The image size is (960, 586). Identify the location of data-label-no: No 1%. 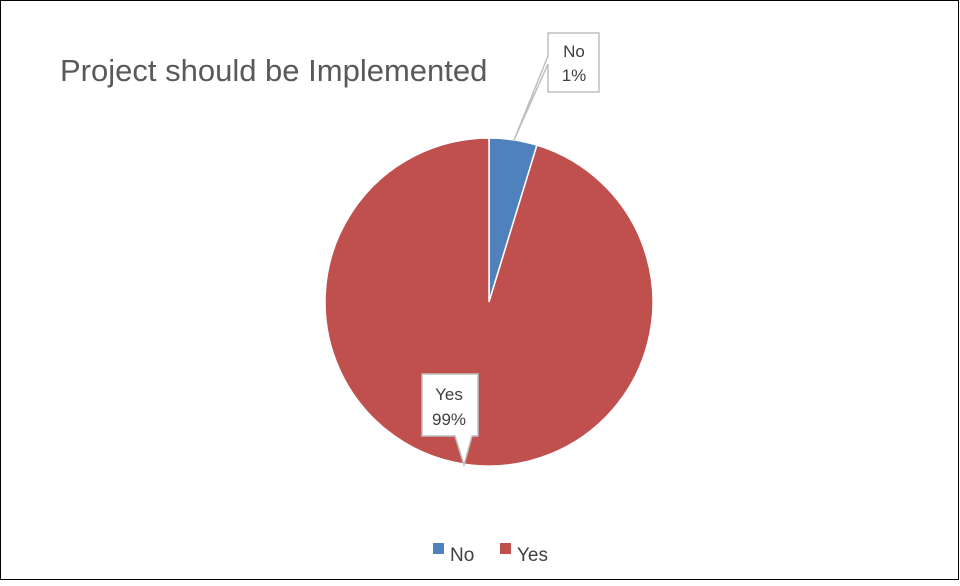
(556, 86).